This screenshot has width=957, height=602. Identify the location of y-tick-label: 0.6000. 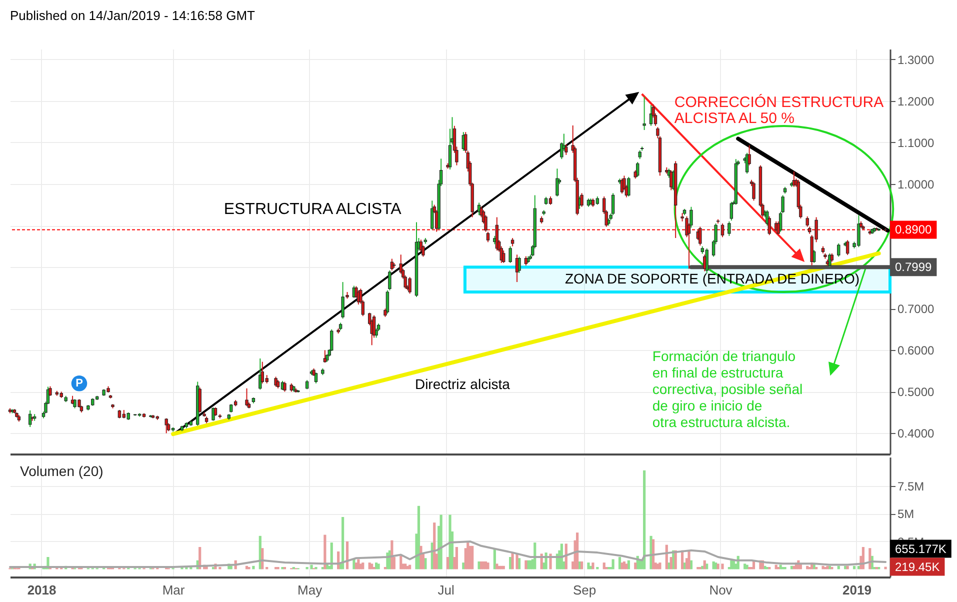
(916, 351).